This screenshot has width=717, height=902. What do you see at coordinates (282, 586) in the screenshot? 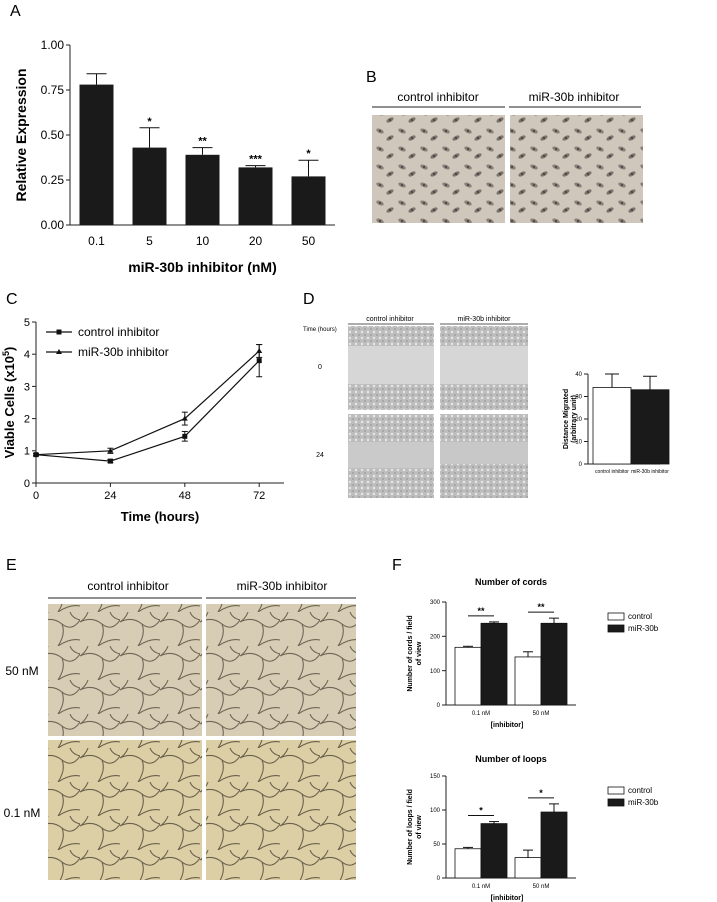
I see `panel-e-header-mir30b: miR-30b inhibitor` at bounding box center [282, 586].